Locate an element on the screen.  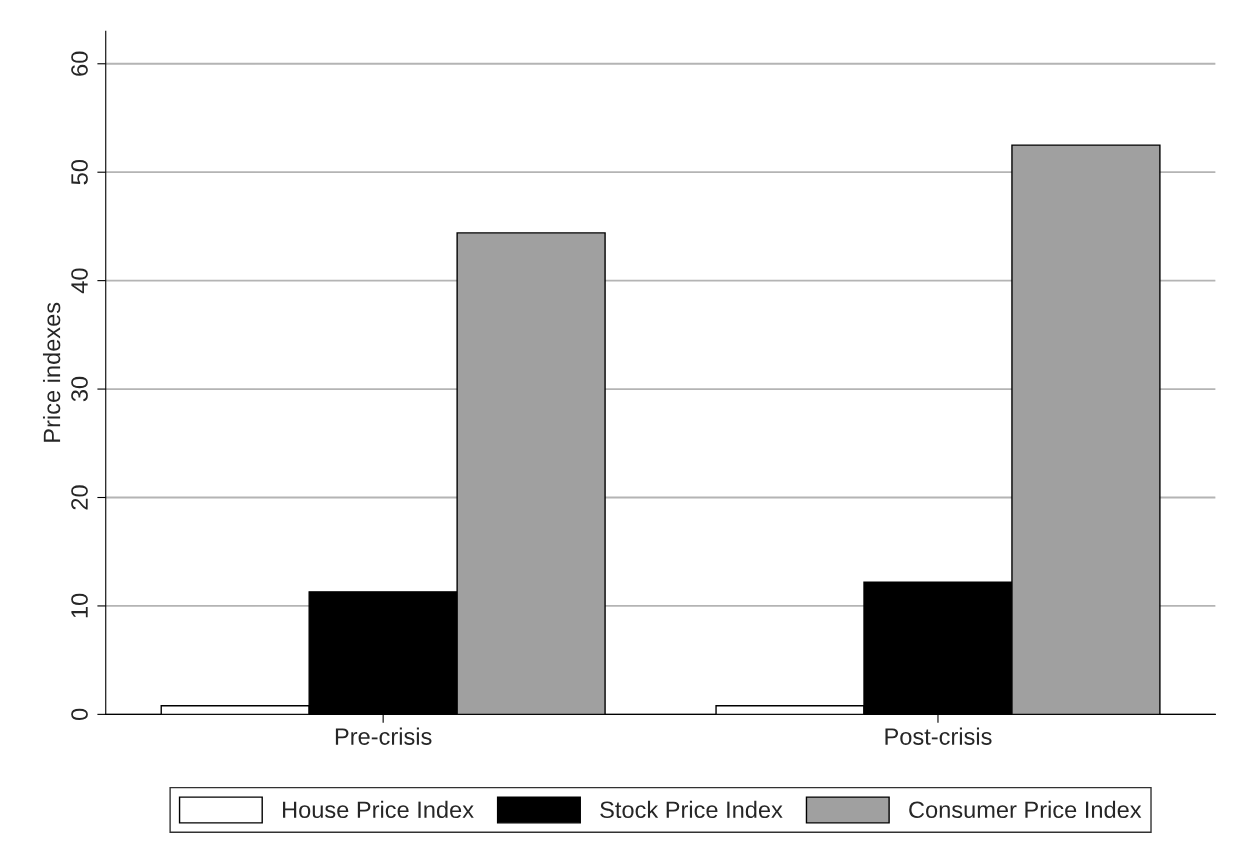
y-tick-label: 50 is located at coordinates (79, 172).